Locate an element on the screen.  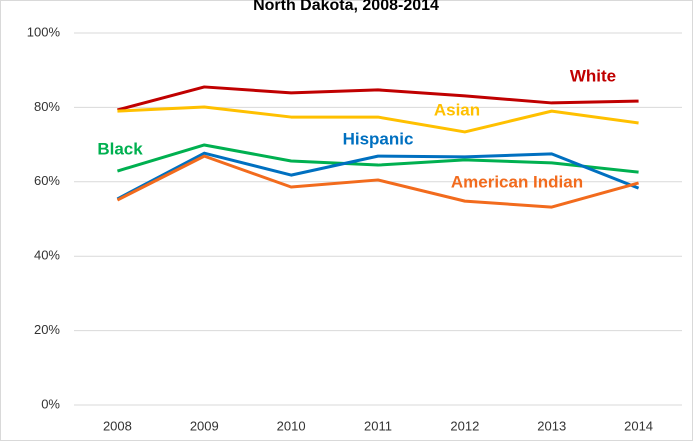
series-label: Hispanic is located at coordinates (378, 138).